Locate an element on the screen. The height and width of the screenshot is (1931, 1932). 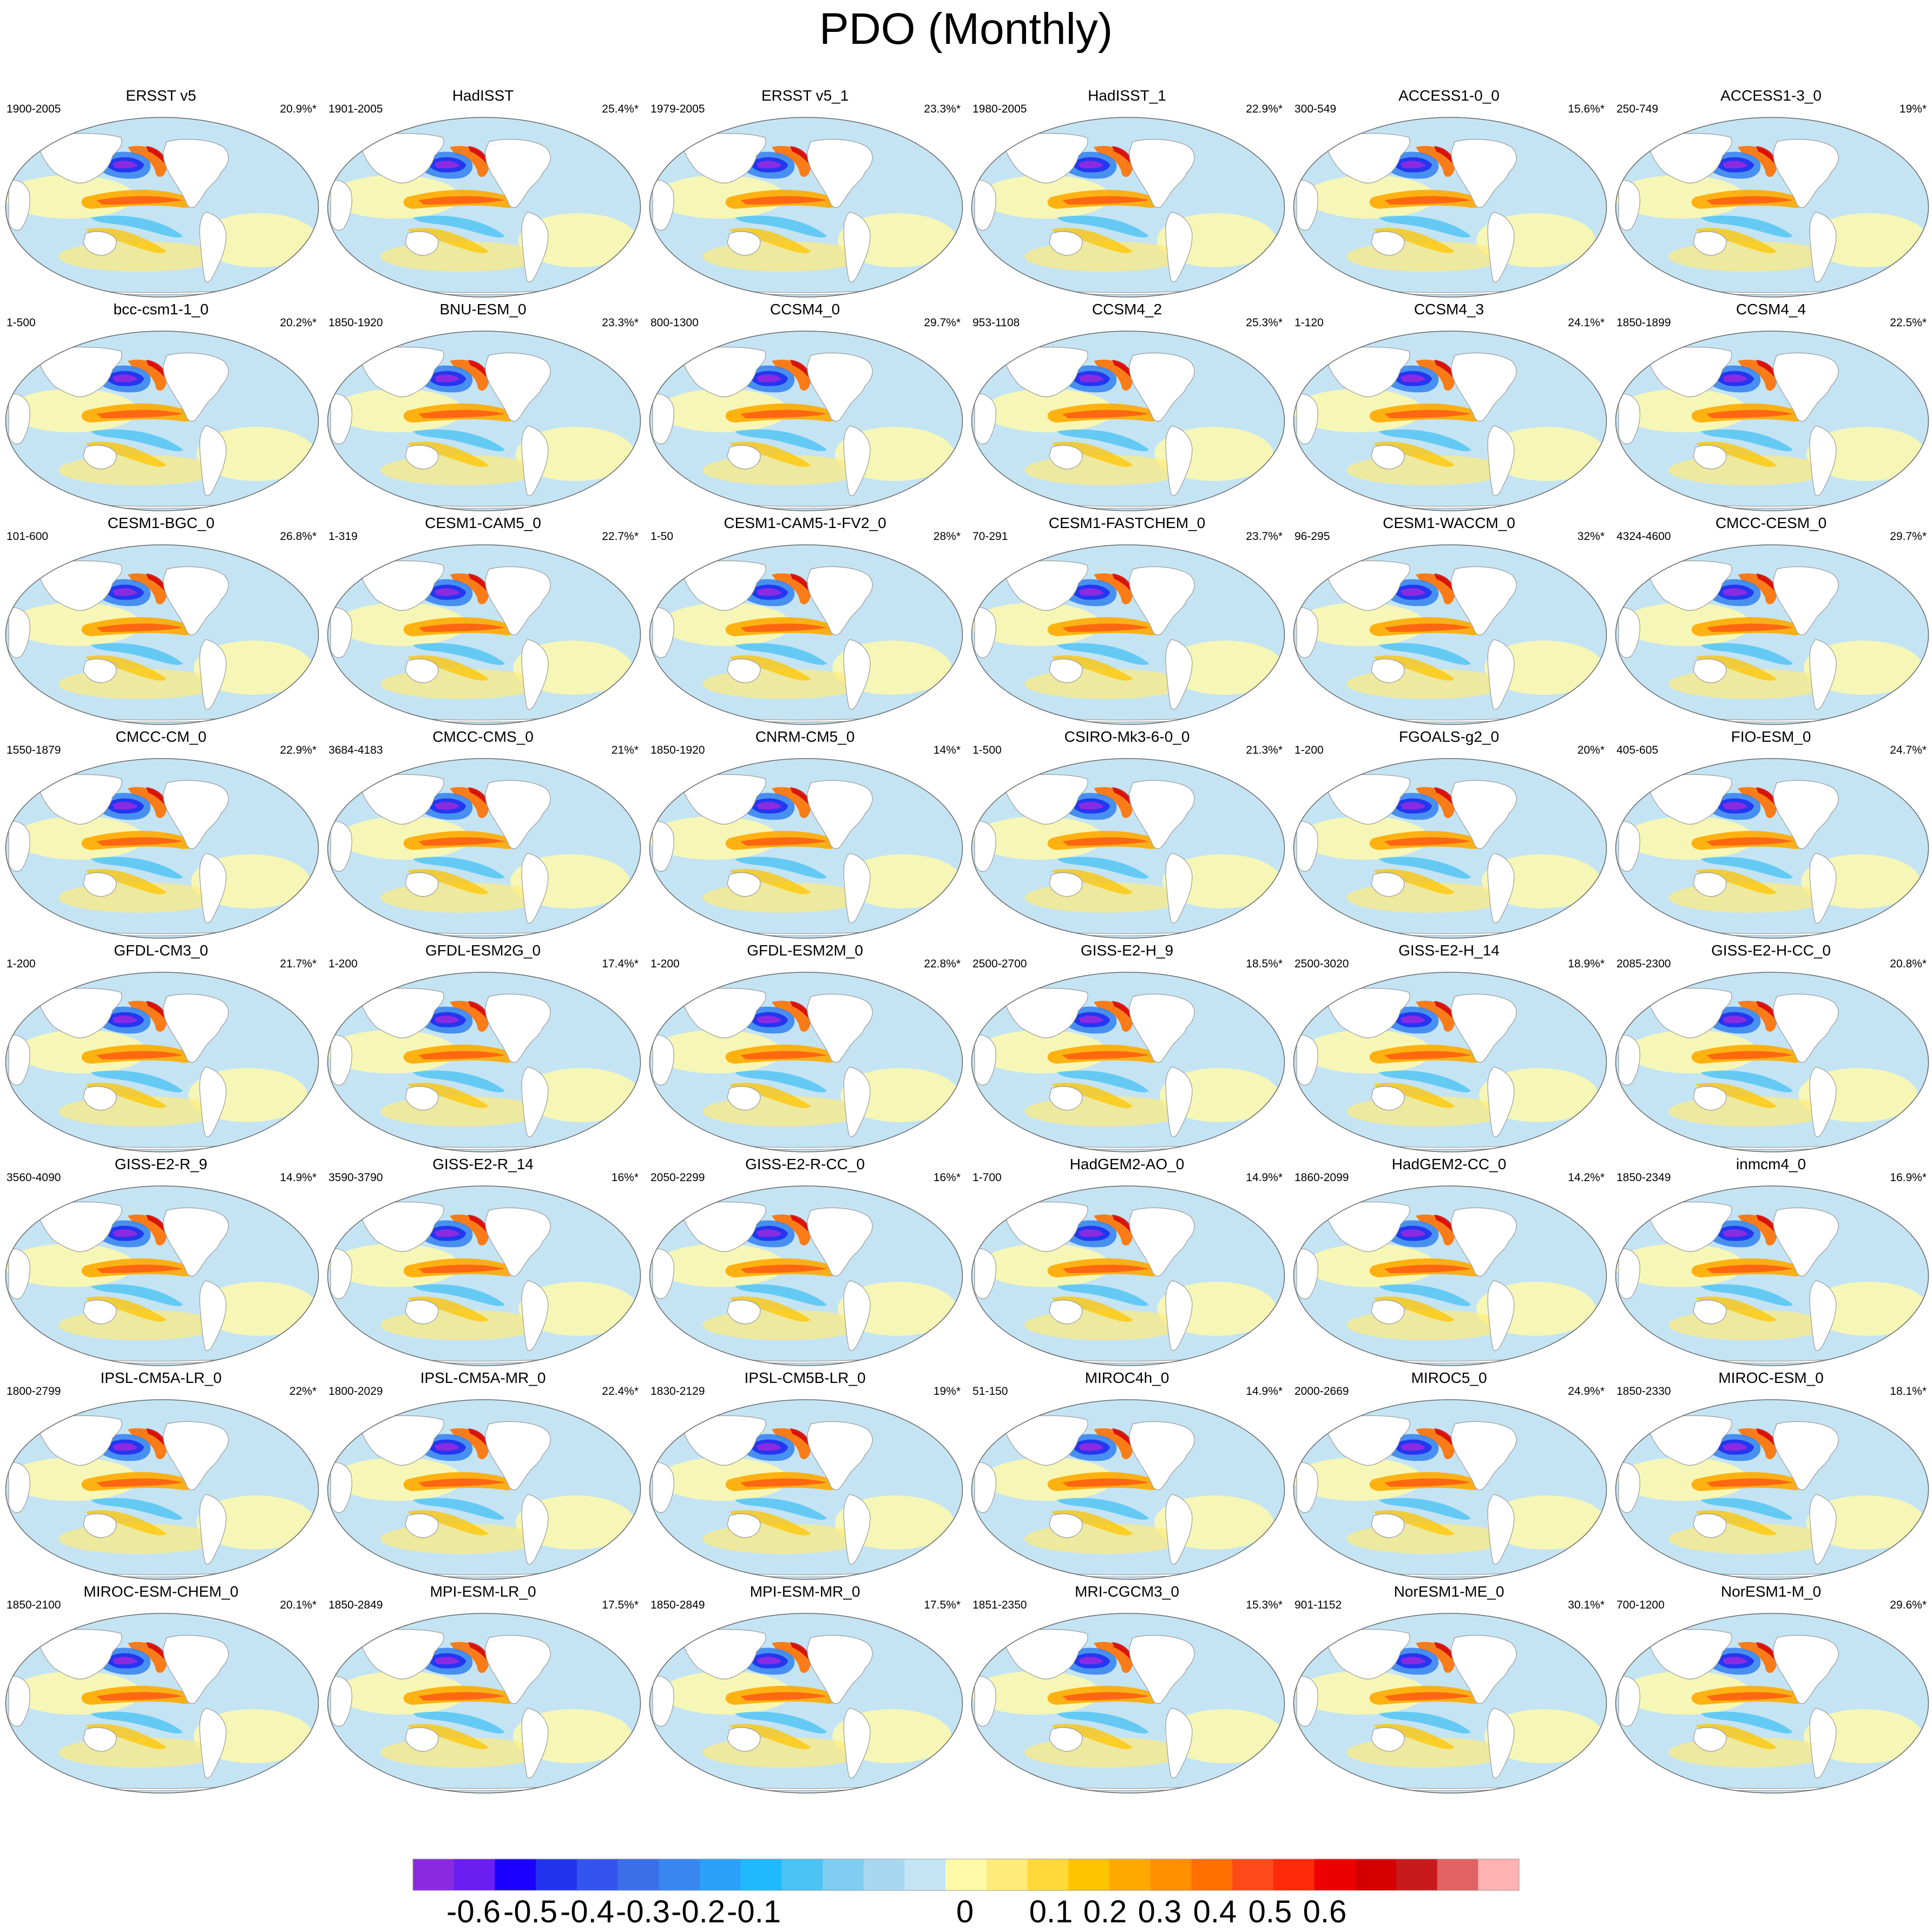
panel-variance: 14%* is located at coordinates (947, 750).